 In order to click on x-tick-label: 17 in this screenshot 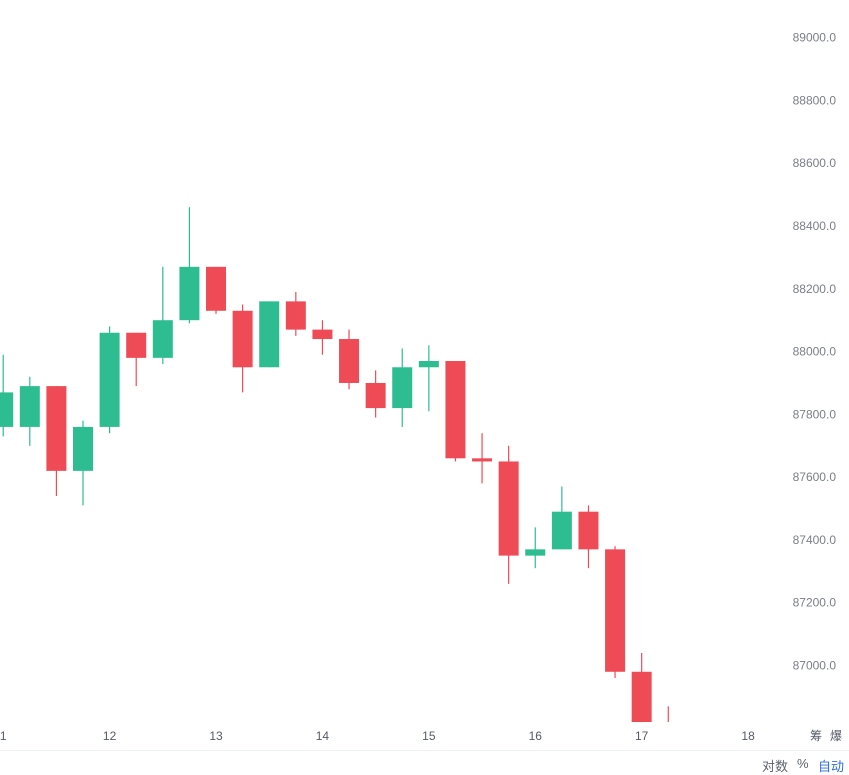, I will do `click(642, 736)`.